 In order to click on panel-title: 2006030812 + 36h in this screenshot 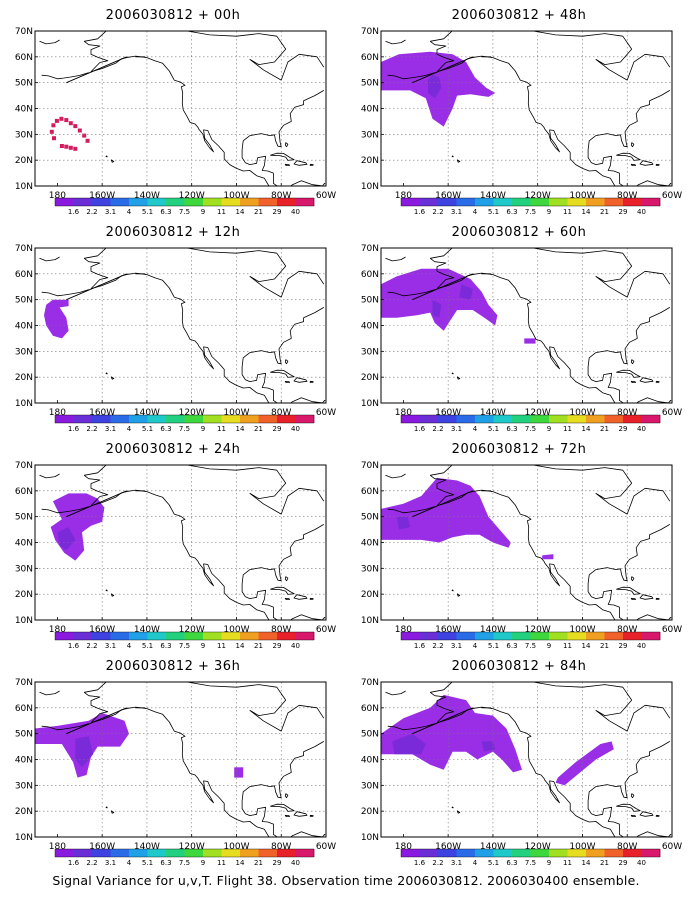, I will do `click(173, 666)`.